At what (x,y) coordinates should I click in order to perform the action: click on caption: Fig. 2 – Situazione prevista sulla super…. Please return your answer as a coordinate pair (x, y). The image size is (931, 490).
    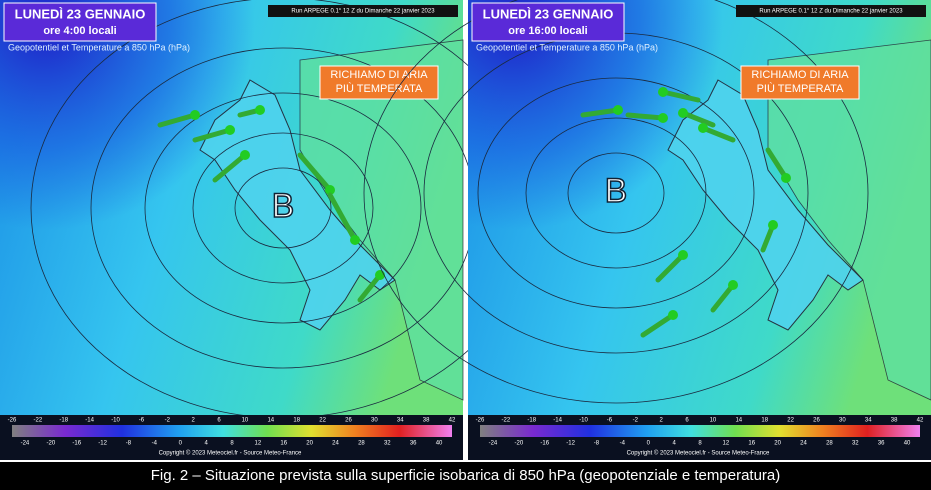
    Looking at the image, I should click on (465, 476).